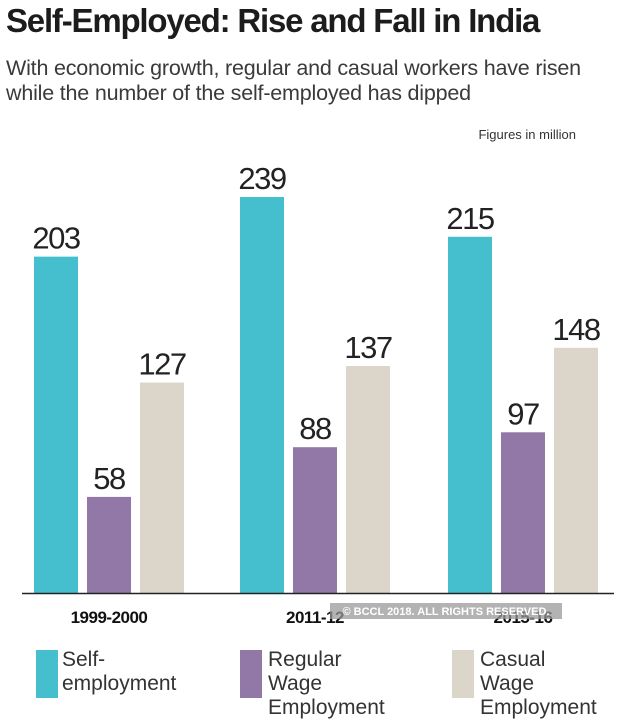 This screenshot has height=720, width=630. I want to click on legend-swatch-casual, so click(463, 674).